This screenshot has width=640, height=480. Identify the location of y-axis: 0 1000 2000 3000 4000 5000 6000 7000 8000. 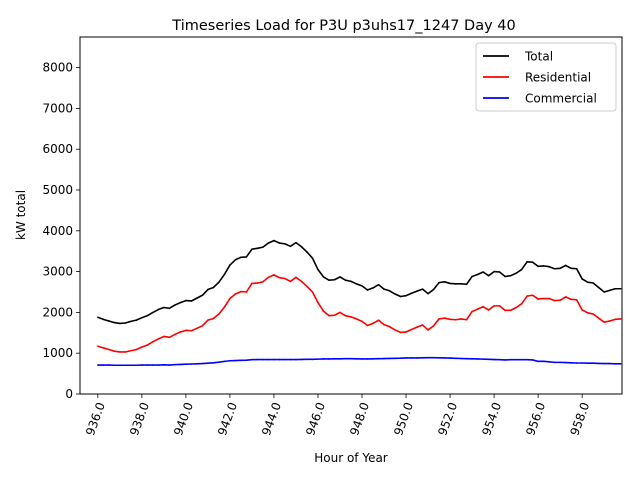
(61, 231).